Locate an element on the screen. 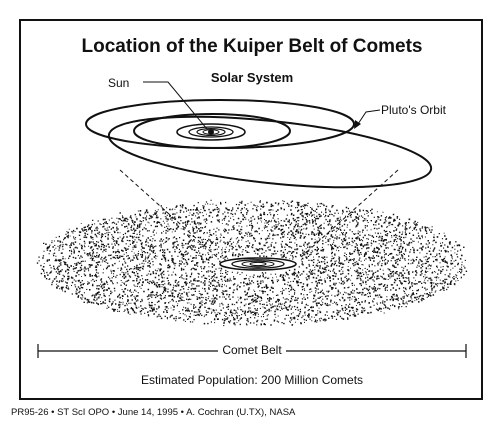 Image resolution: width=504 pixels, height=433 pixels. solar-system-orbits is located at coordinates (259, 144).